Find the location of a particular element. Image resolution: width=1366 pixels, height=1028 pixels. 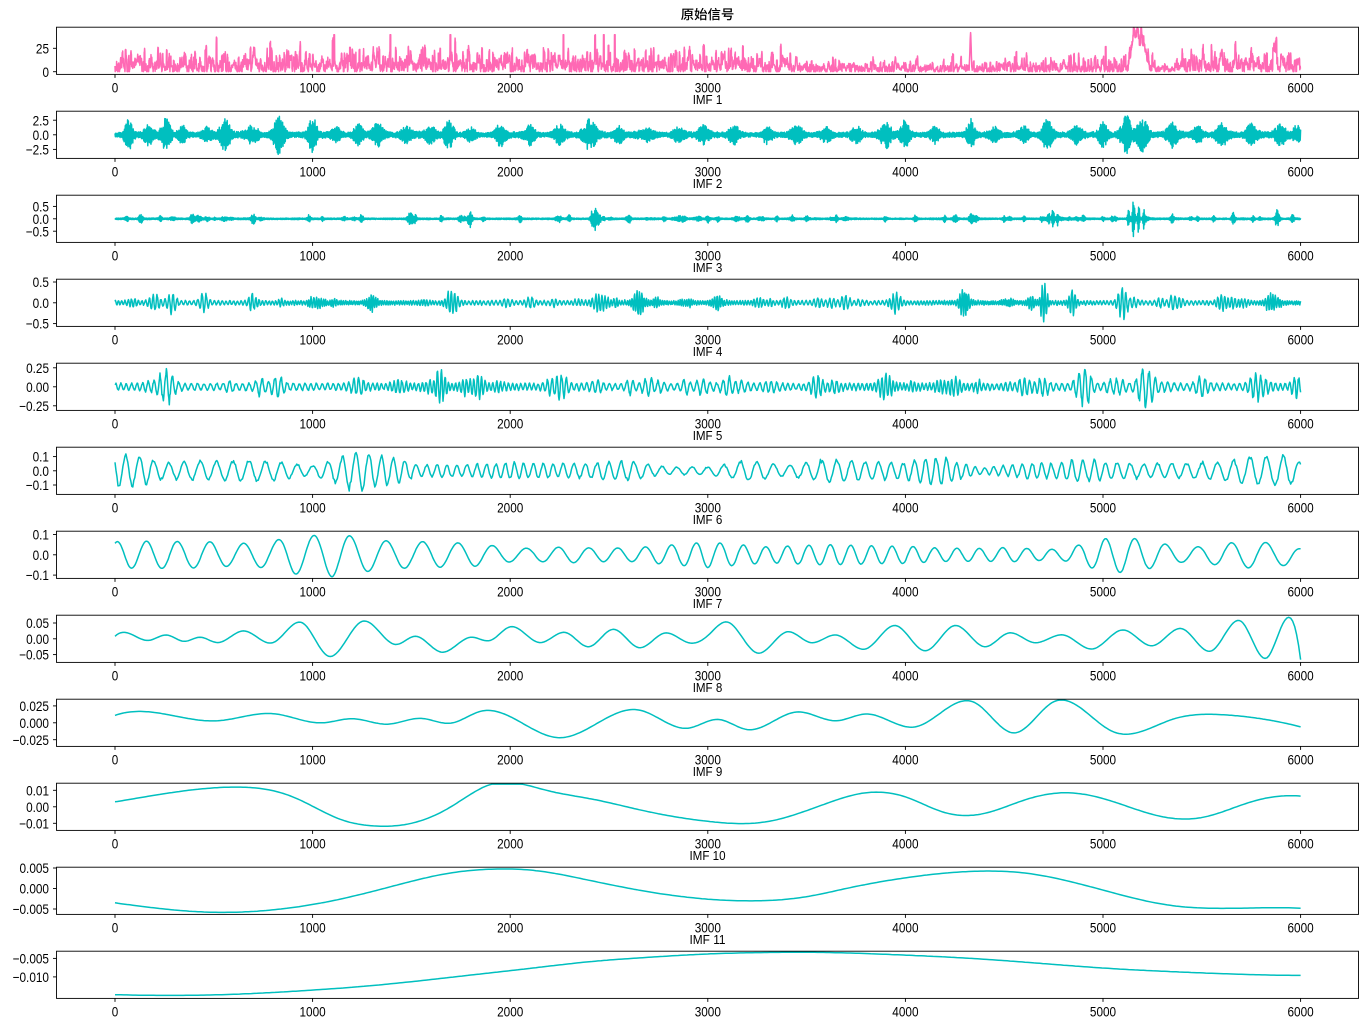

svg-text: IMF 10 is located at coordinates (707, 856).